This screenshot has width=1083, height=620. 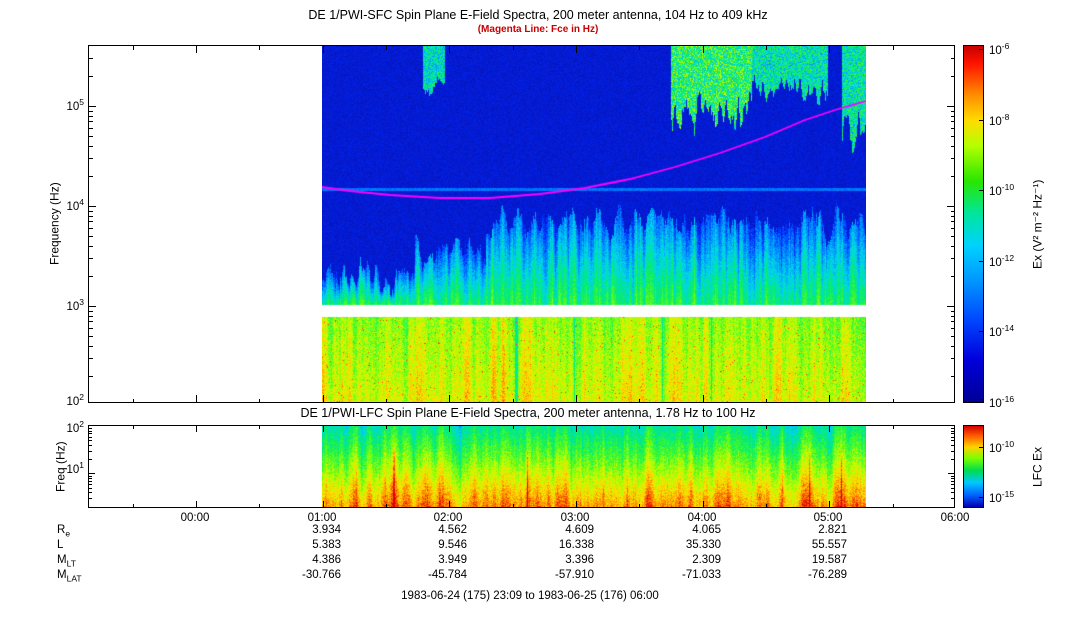 What do you see at coordinates (999, 120) in the screenshot?
I see `sfc-colorbar-tick-label: 10⁻⁸` at bounding box center [999, 120].